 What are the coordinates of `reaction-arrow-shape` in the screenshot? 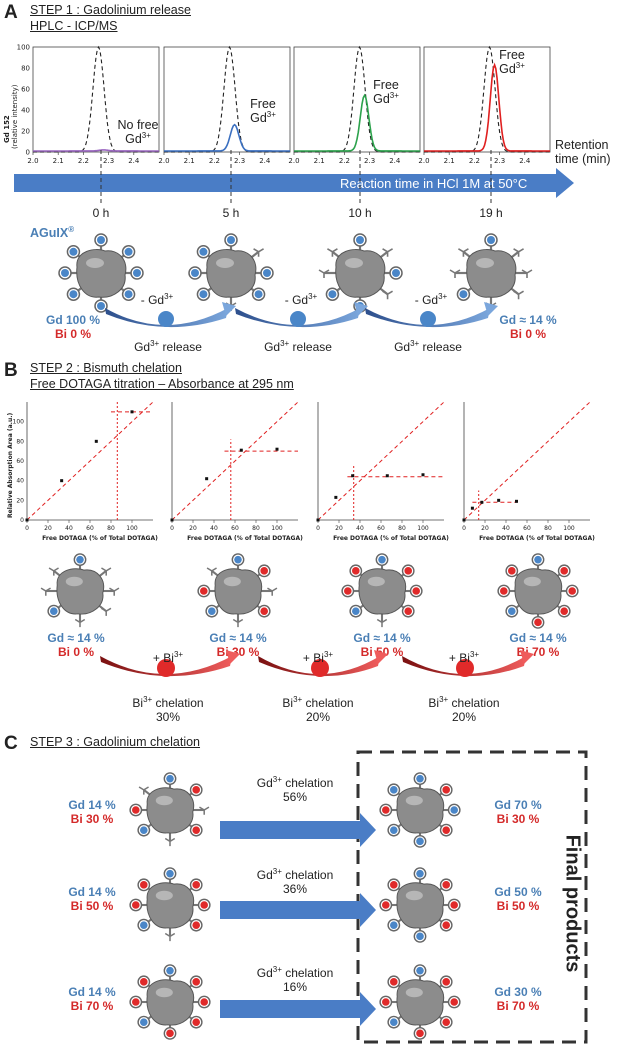 It's located at (294, 183).